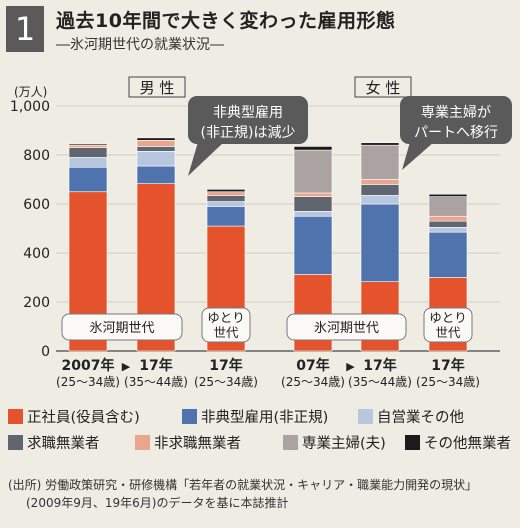 This screenshot has width=520, height=528. Describe the element at coordinates (418, 156) in the screenshot. I see `callout-female-tail` at that location.